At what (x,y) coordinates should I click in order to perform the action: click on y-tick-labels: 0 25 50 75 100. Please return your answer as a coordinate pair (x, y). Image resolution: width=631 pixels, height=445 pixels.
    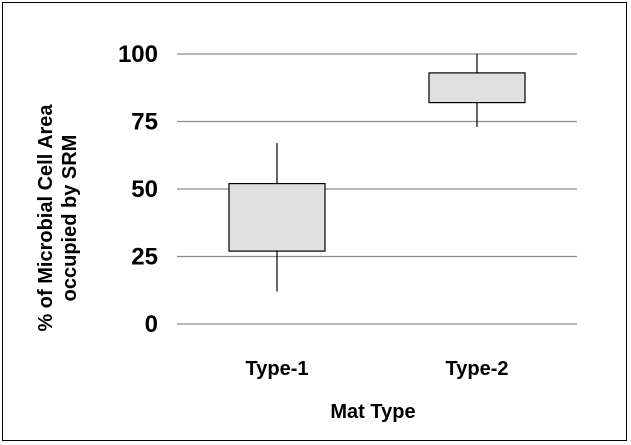
    Looking at the image, I should click on (138, 189).